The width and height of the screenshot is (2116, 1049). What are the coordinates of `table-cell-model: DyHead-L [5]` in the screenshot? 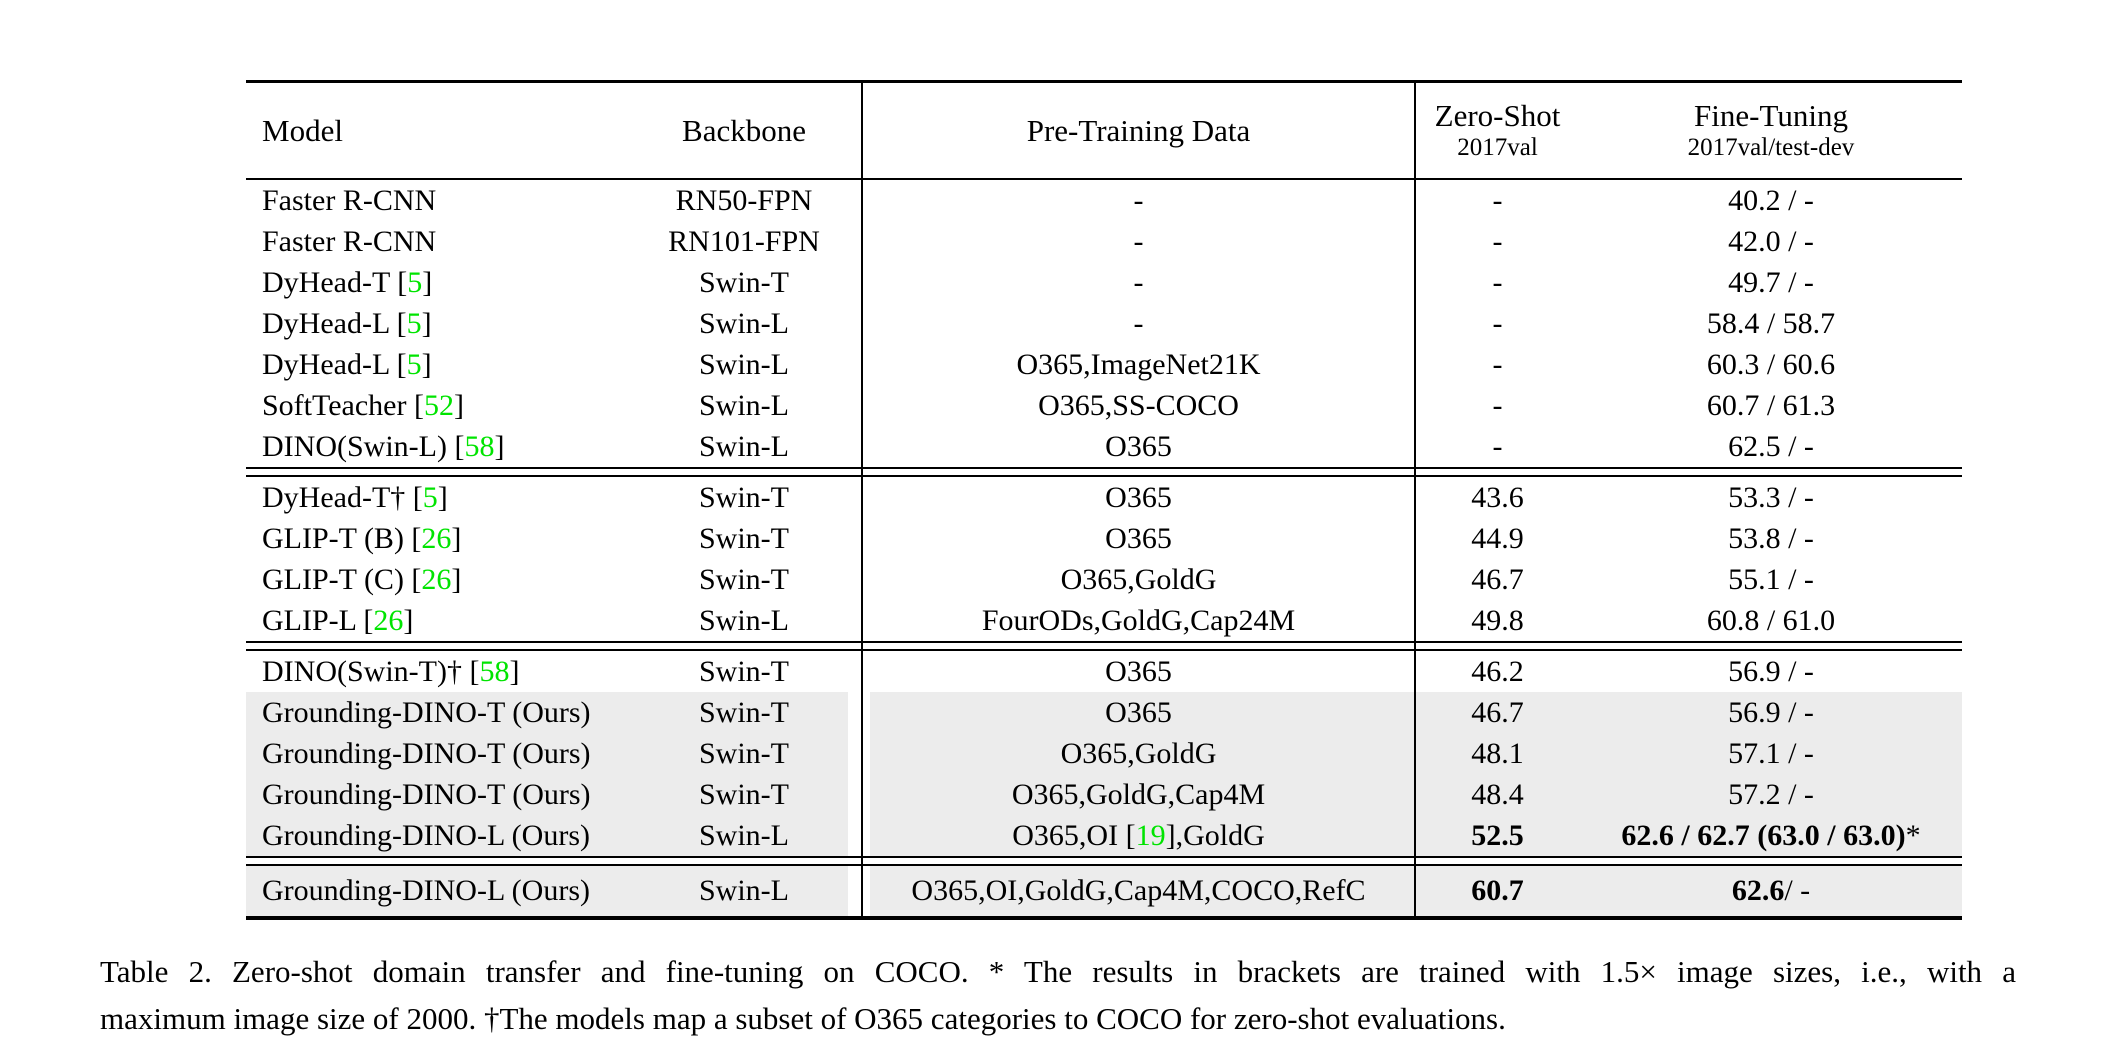 It's located at (436, 364).